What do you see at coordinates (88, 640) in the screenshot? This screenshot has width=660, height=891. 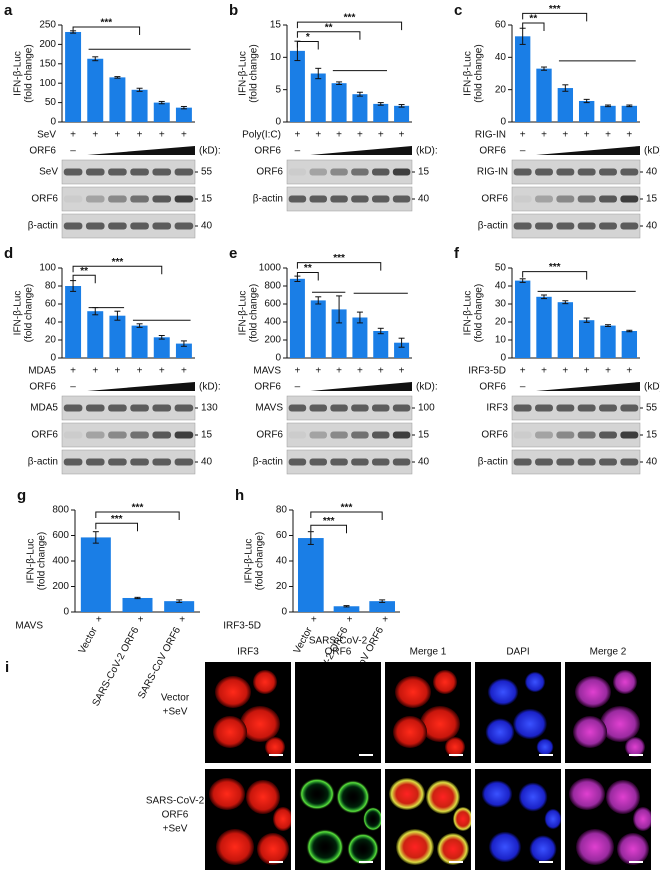 I see `x-tick-label: Vector` at bounding box center [88, 640].